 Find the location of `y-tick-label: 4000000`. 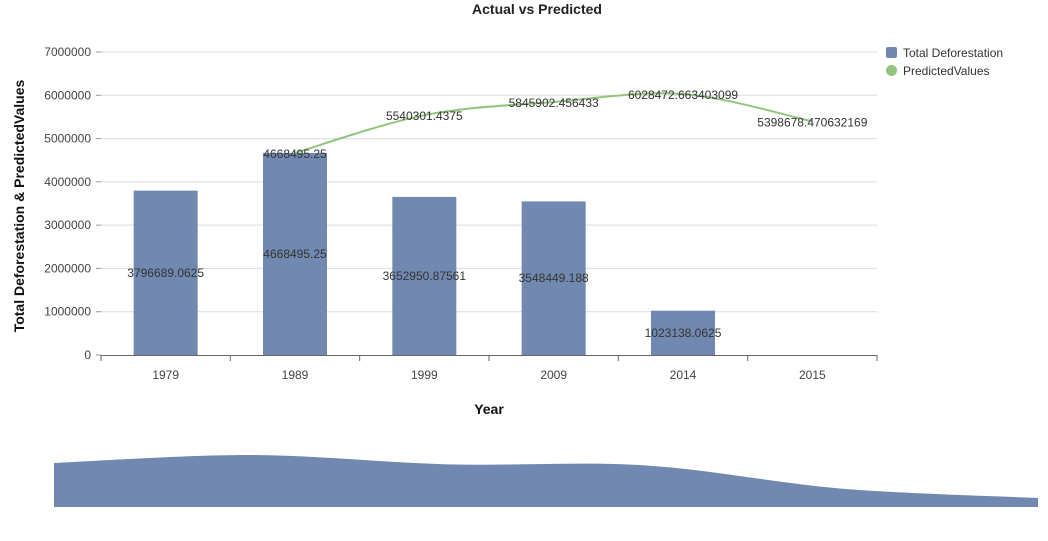

y-tick-label: 4000000 is located at coordinates (67, 182).